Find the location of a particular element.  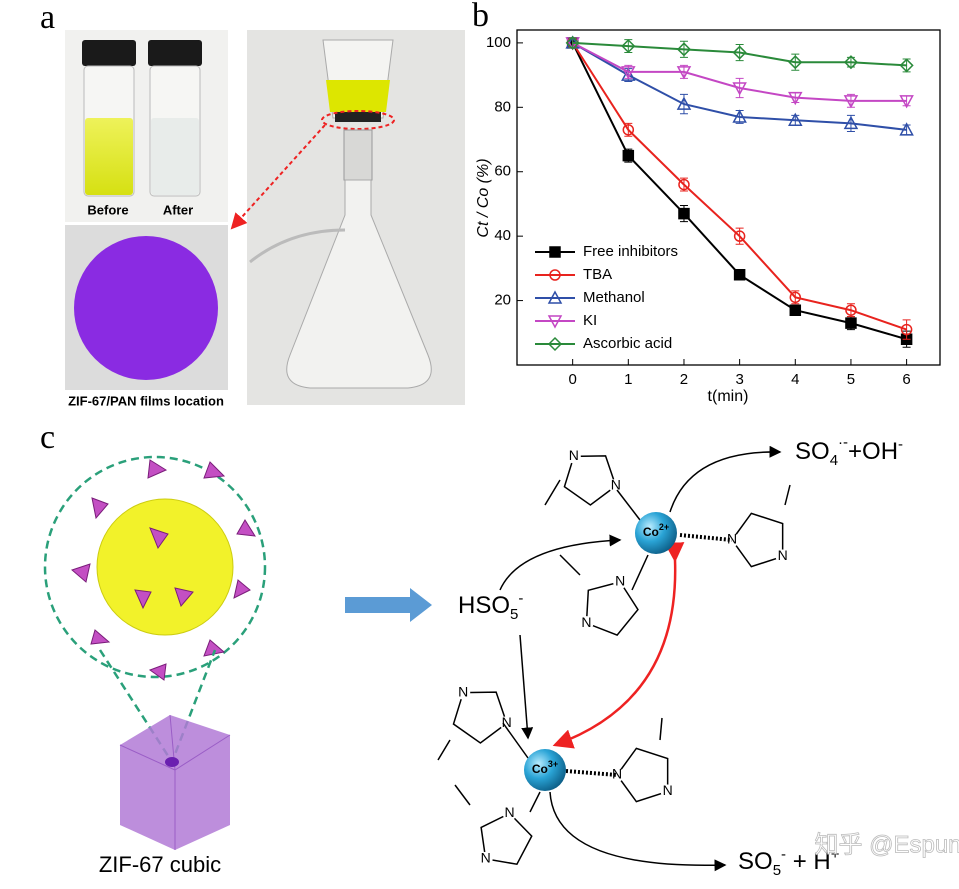

stopper is located at coordinates (358, 155).